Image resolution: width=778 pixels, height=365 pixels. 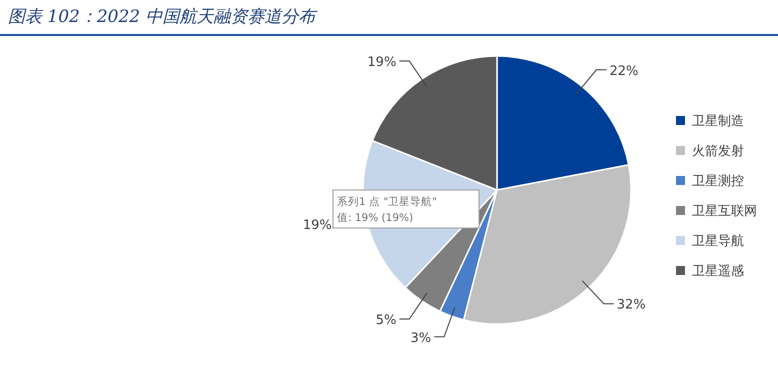 What do you see at coordinates (718, 241) in the screenshot?
I see `legend-label: 卫星导航` at bounding box center [718, 241].